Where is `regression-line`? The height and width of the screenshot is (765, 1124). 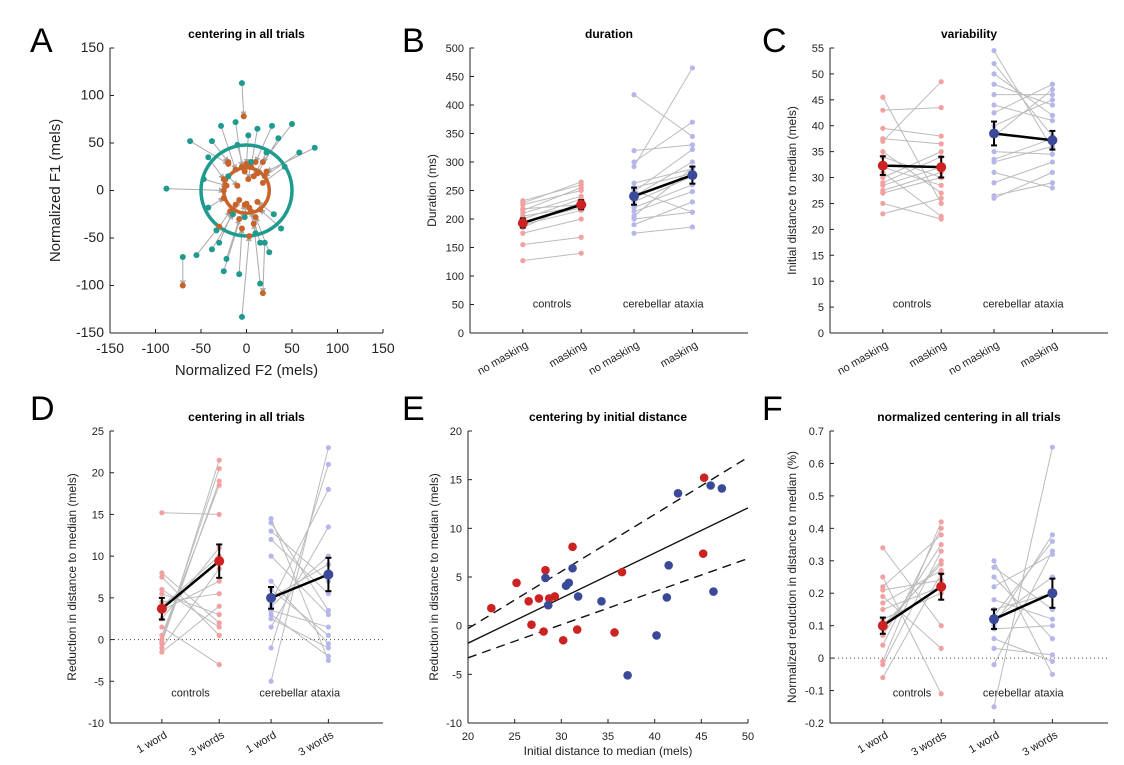 regression-line is located at coordinates (608, 575).